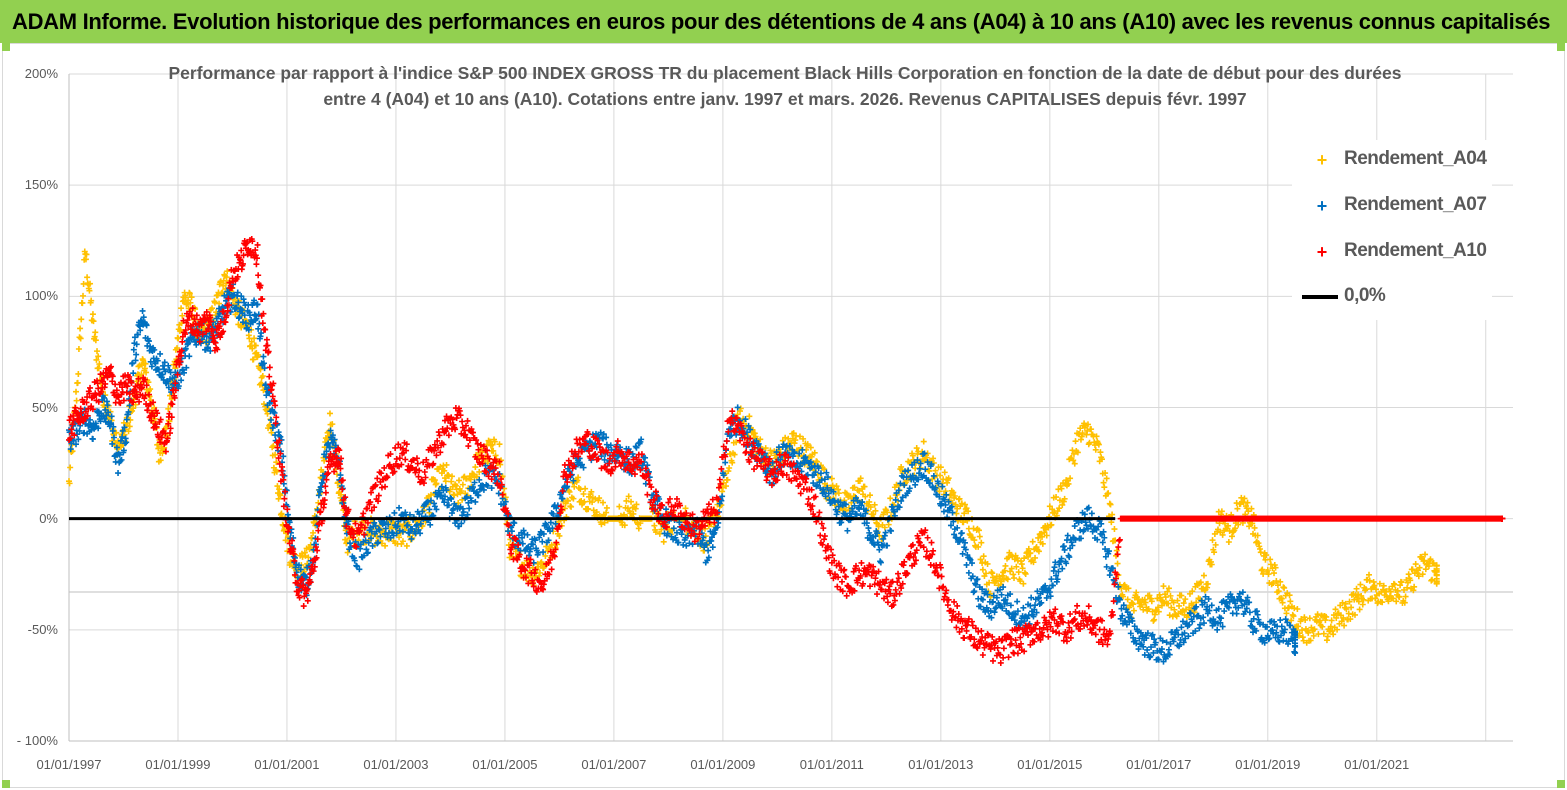  I want to click on frame-corner-bottom-right, so click(1561, 784).